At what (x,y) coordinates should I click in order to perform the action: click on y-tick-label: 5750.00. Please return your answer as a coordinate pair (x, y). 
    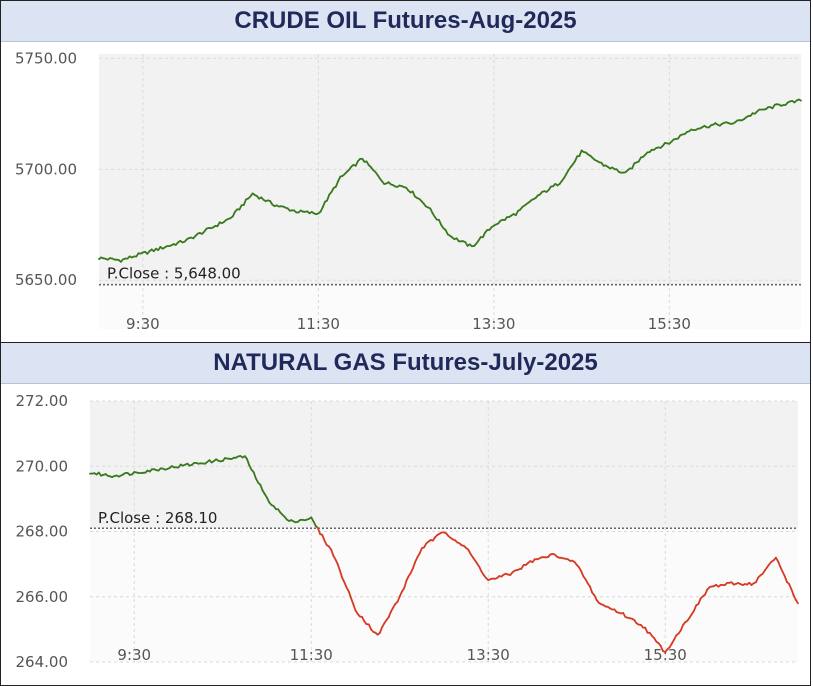
    Looking at the image, I should click on (46, 58).